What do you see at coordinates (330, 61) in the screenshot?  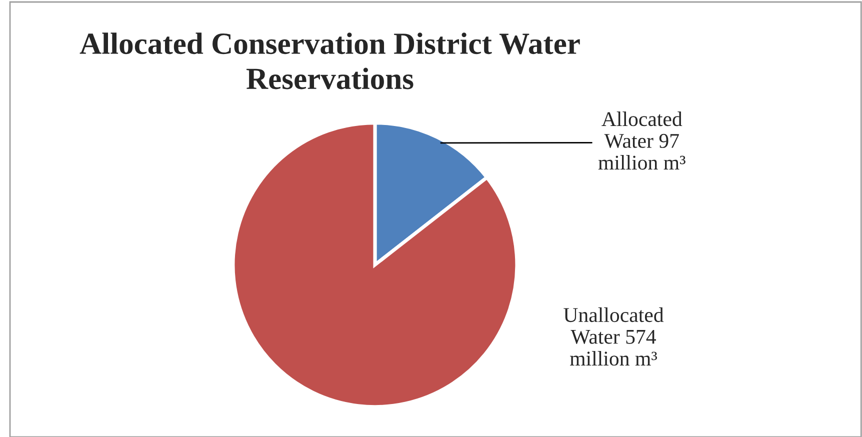 I see `chart-title: Allocated Conservation District Water Reservations` at bounding box center [330, 61].